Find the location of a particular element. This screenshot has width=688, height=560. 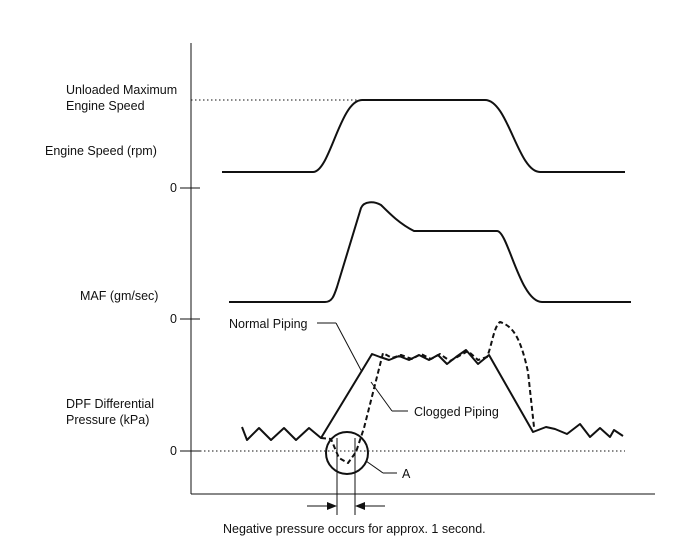

unloaded-max-label-line2: Engine Speed is located at coordinates (105, 106).